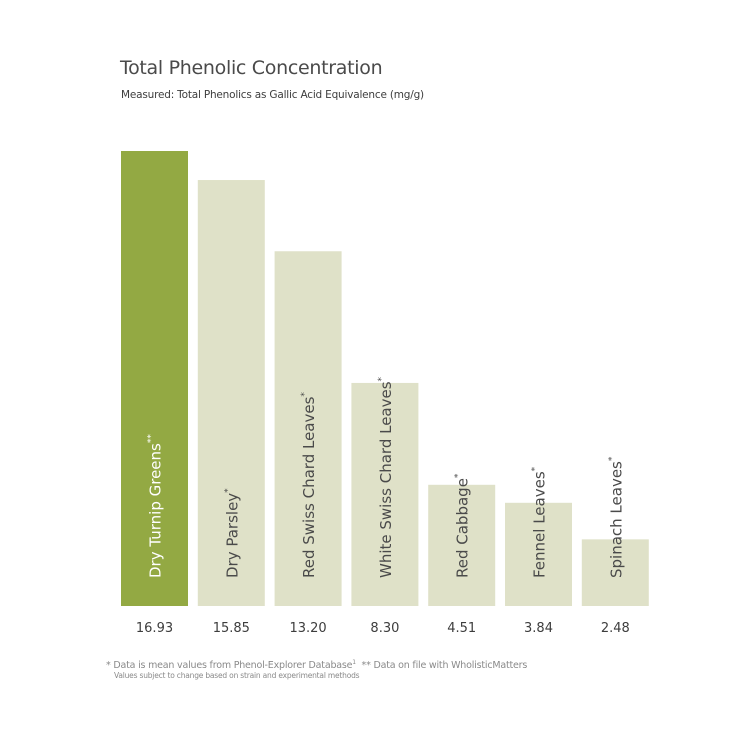 The image size is (750, 750). Describe the element at coordinates (354, 662) in the screenshot. I see `footnote-ref: 1` at that location.